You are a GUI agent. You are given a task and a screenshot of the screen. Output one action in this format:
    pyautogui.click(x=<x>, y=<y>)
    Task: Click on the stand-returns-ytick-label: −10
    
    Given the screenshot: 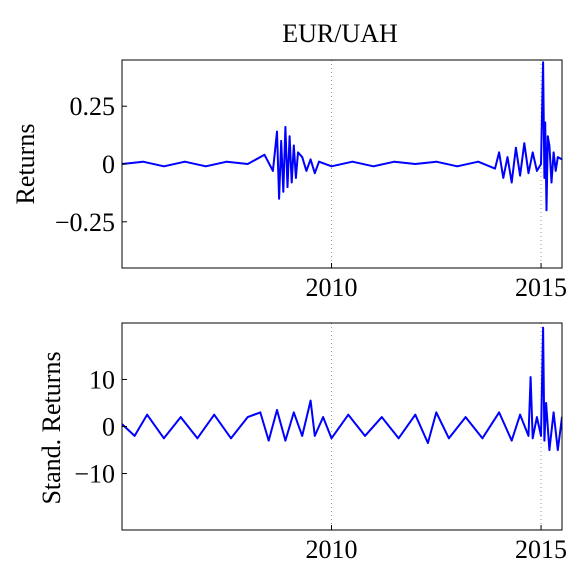 What is the action you would take?
    pyautogui.click(x=94, y=474)
    